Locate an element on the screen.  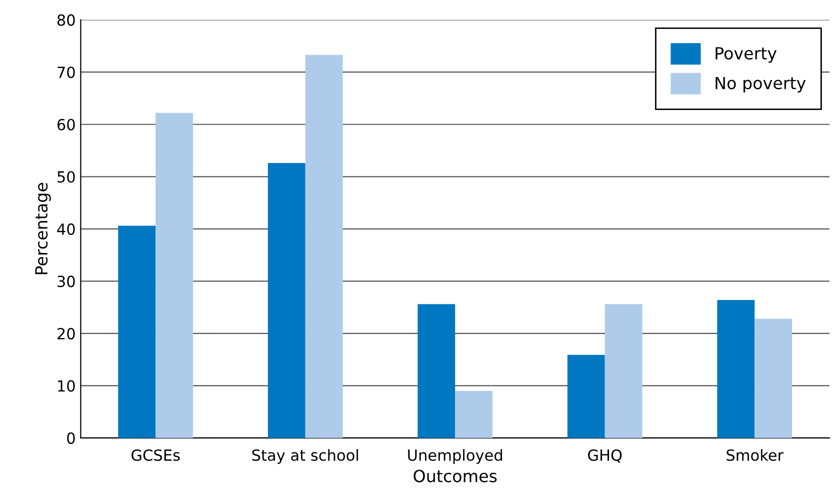
y-tick-label: 30 is located at coordinates (66, 282).